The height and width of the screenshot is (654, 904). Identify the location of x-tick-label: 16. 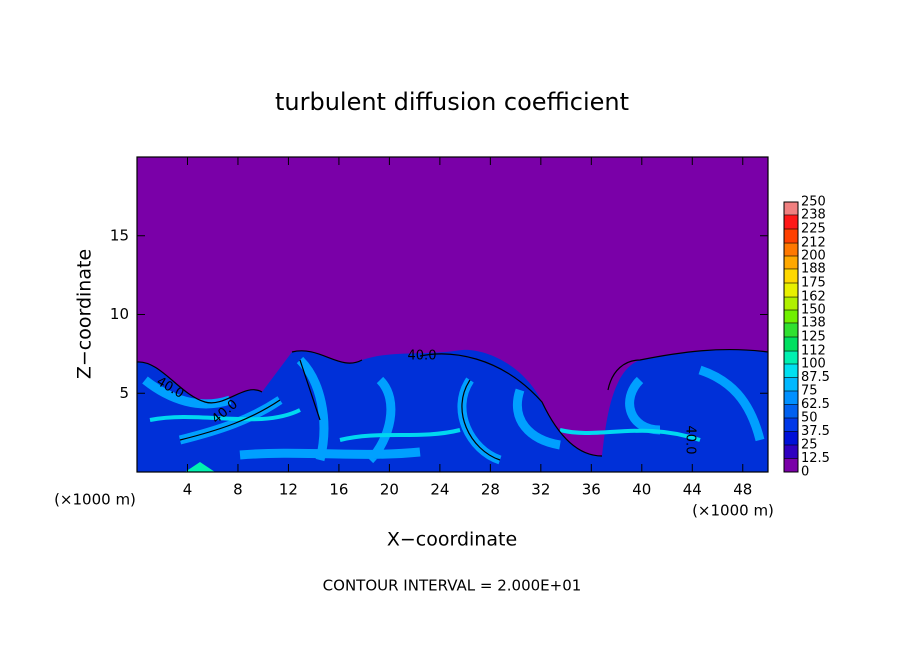
(338, 490).